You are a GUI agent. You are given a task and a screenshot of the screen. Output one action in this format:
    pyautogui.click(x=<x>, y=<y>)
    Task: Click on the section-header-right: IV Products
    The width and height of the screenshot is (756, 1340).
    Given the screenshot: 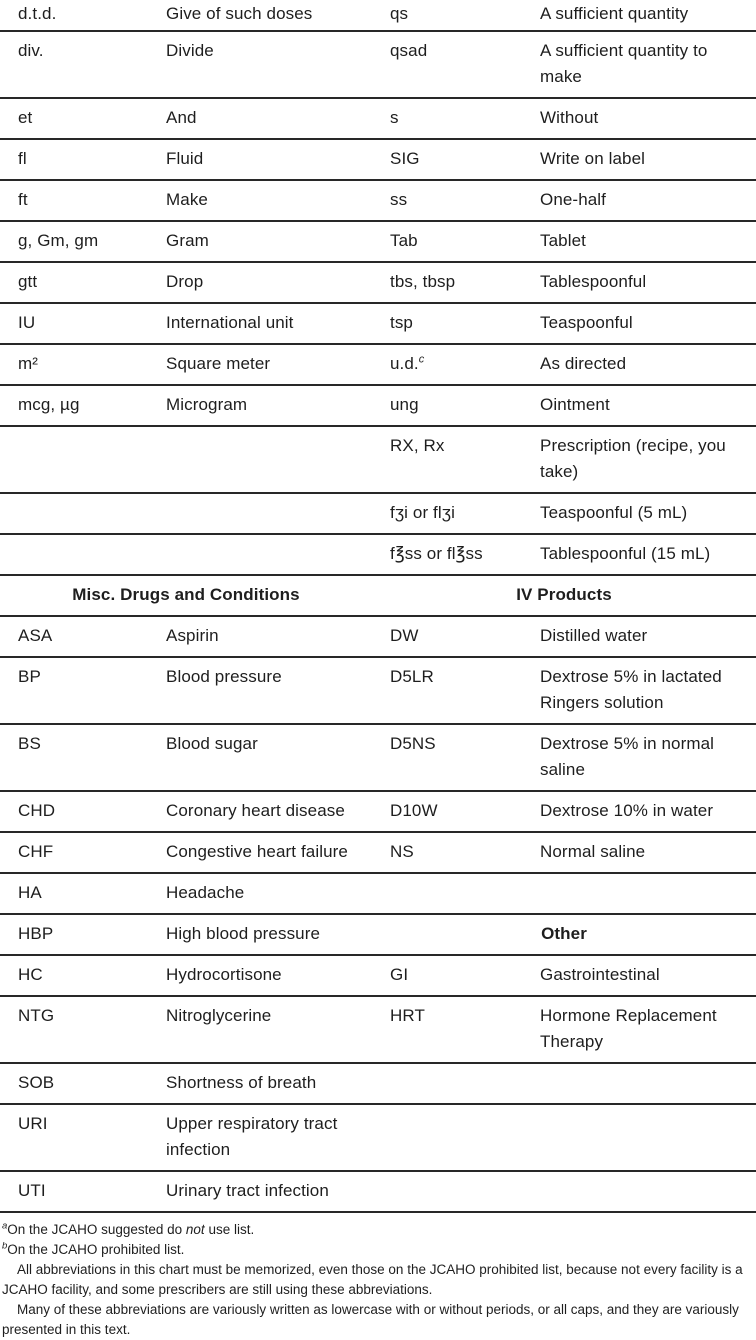 What is the action you would take?
    pyautogui.click(x=564, y=594)
    